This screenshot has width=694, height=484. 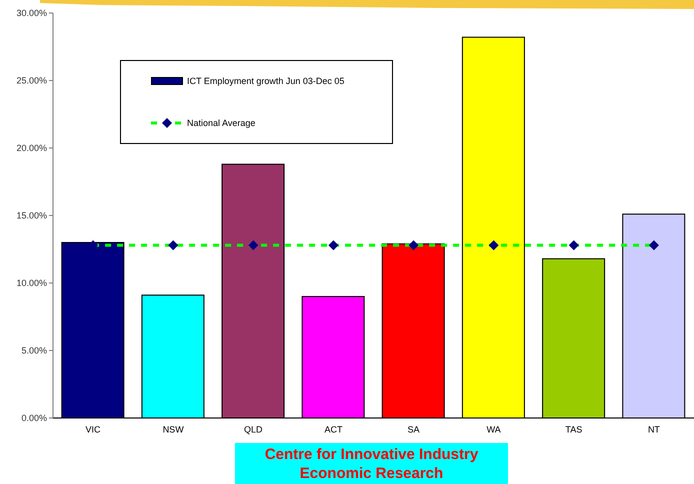 What do you see at coordinates (254, 429) in the screenshot?
I see `x-tick-label: QLD` at bounding box center [254, 429].